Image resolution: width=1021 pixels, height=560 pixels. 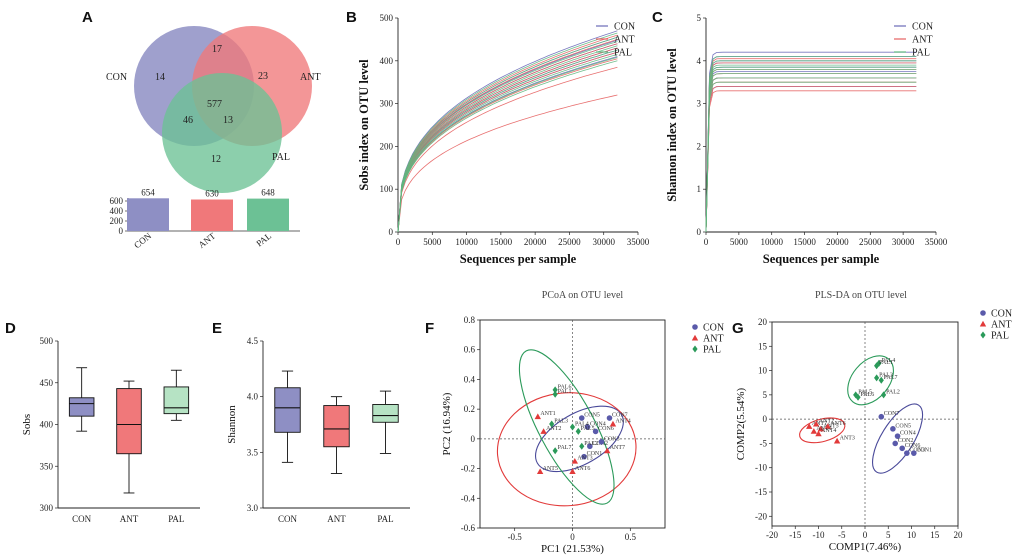 What do you see at coordinates (288, 519) in the screenshot?
I see `x-tick-label: CON` at bounding box center [288, 519].